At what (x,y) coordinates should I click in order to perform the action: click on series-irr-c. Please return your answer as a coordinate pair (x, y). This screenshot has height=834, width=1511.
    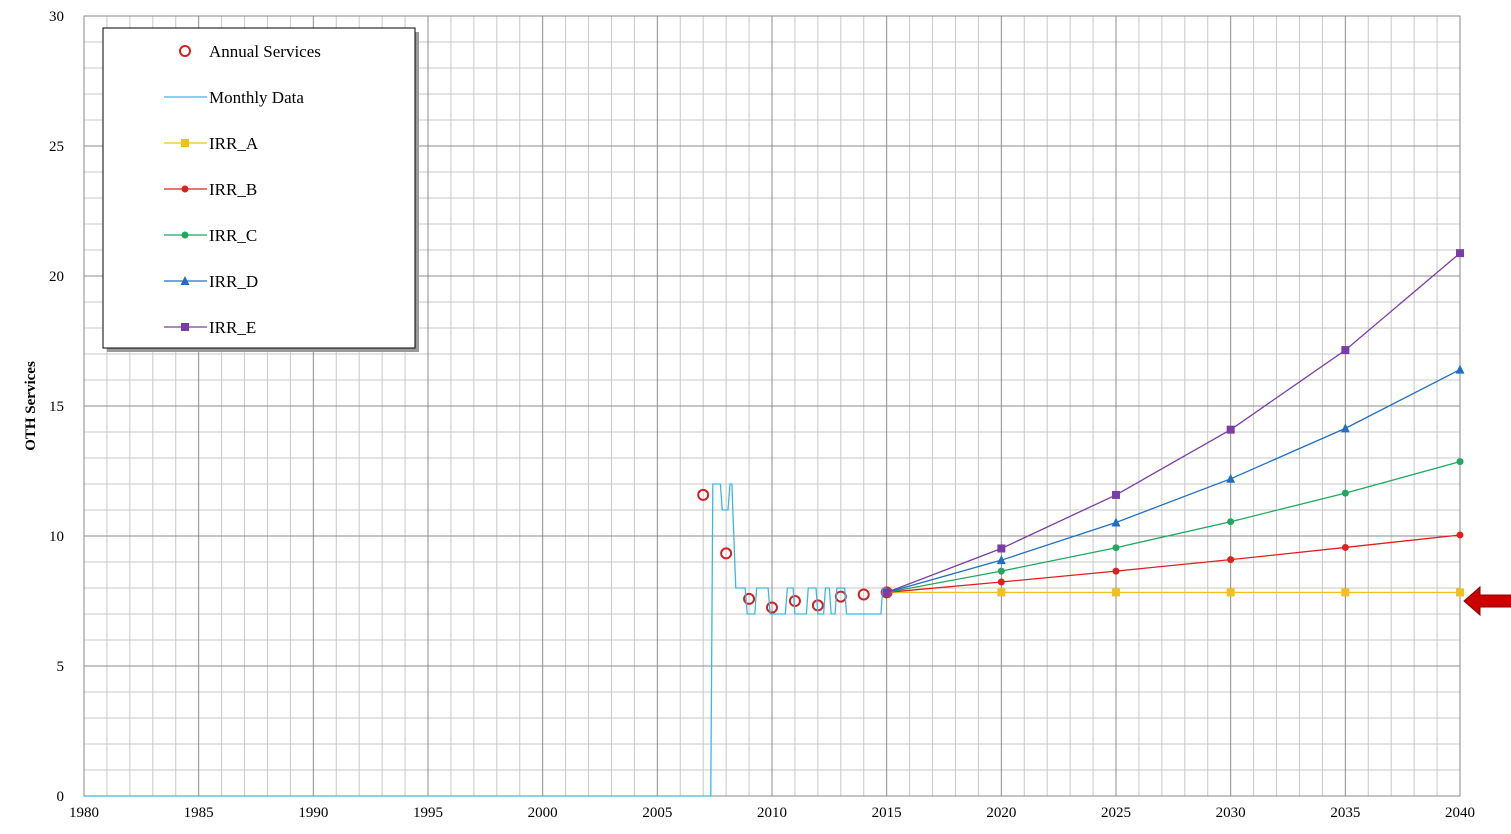
    Looking at the image, I should click on (1173, 527).